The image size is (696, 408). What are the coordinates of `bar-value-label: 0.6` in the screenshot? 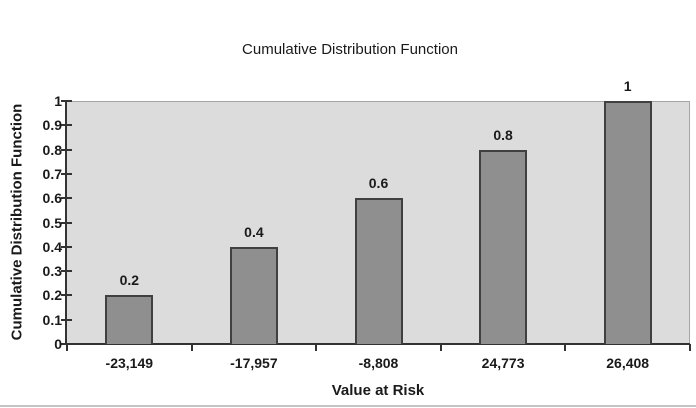 It's located at (378, 183).